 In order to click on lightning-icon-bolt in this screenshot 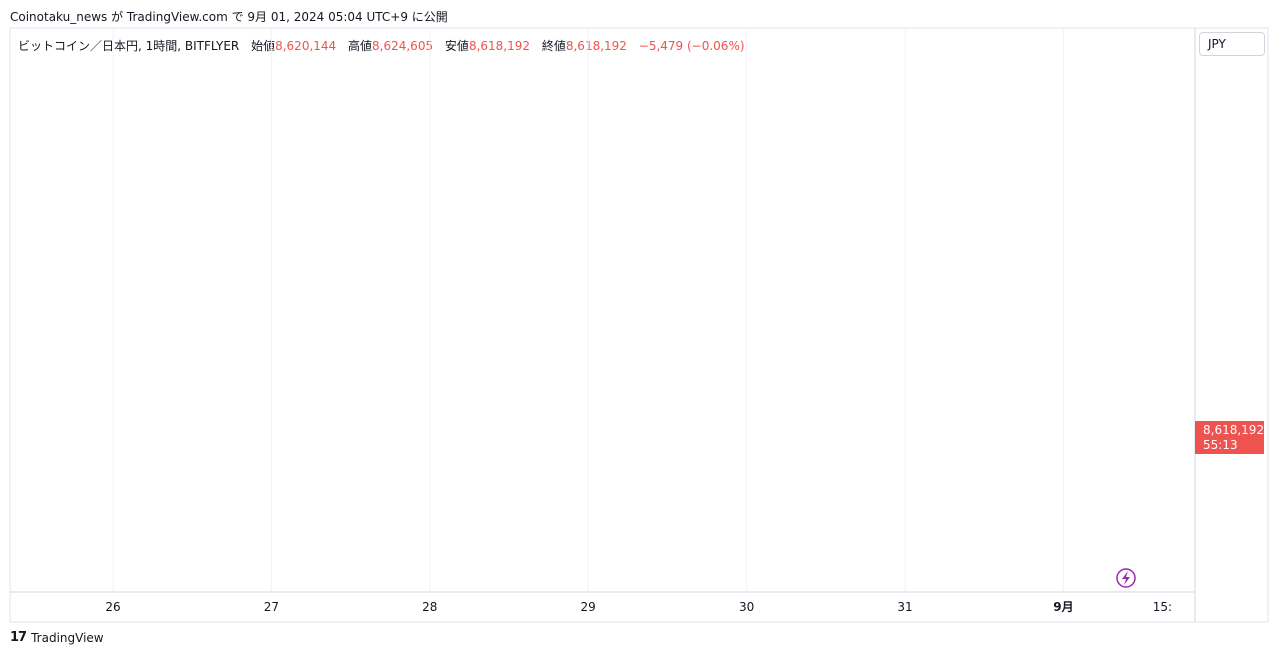, I will do `click(1126, 578)`.